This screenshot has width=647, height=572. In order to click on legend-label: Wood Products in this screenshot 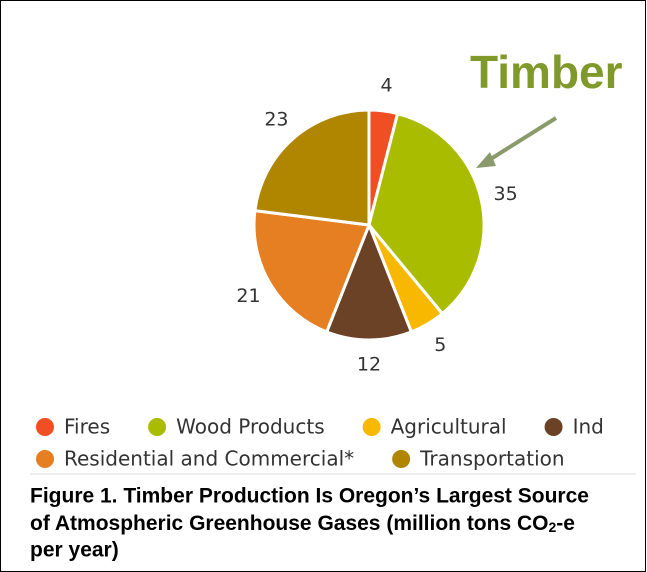, I will do `click(250, 427)`.